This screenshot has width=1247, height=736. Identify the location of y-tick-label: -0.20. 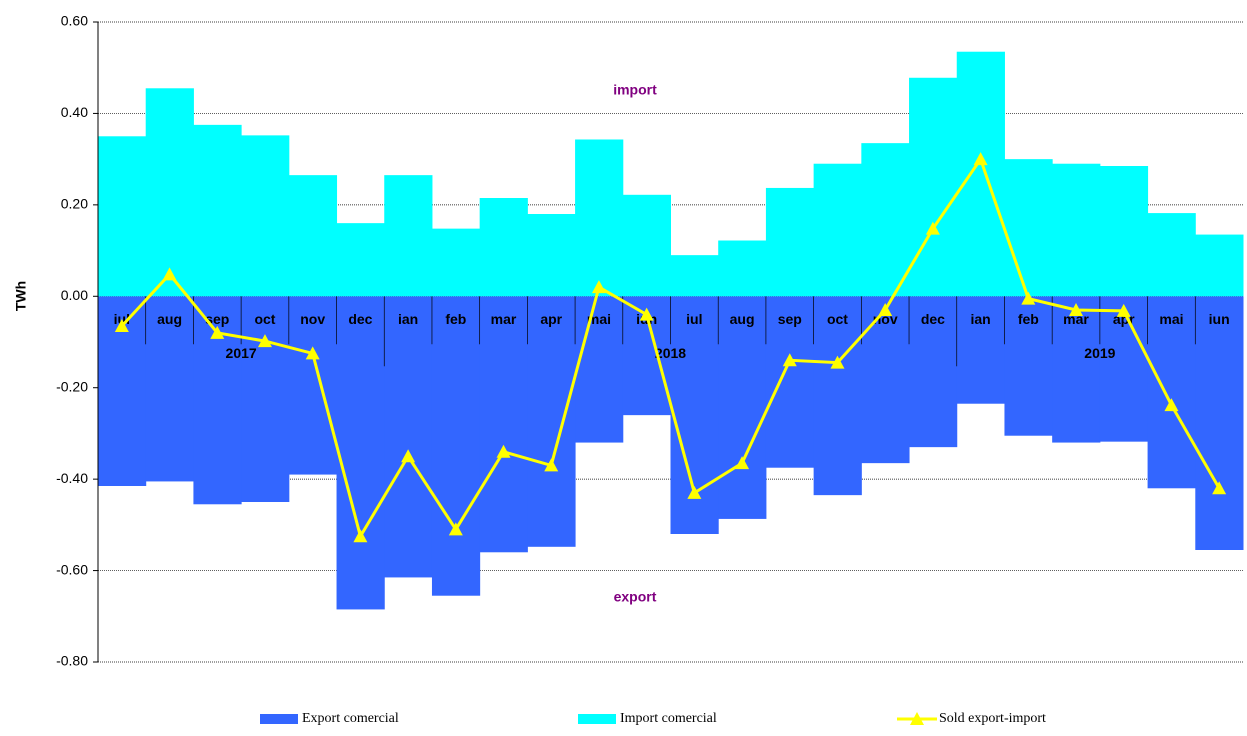
(72, 386).